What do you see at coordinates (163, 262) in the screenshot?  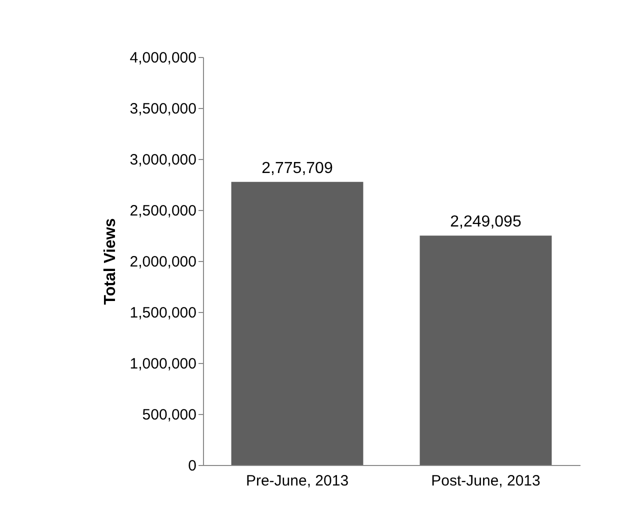 I see `y-tick-label: 2,000,000` at bounding box center [163, 262].